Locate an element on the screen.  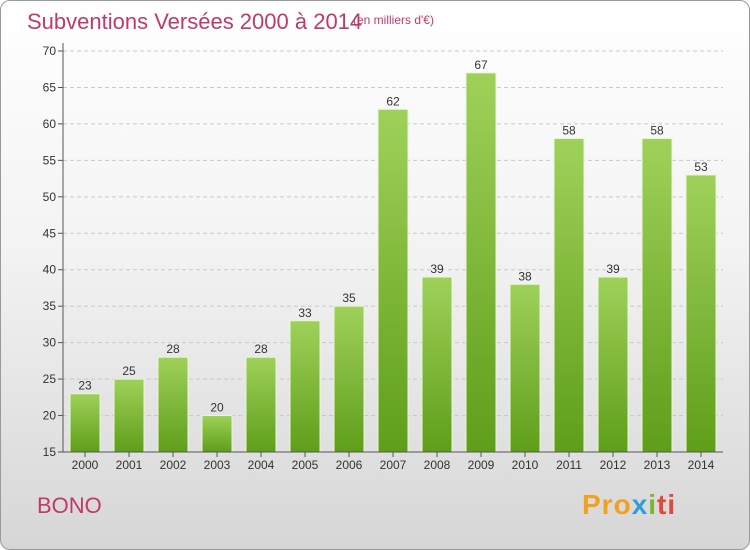
bar-value-label: 38 is located at coordinates (525, 276).